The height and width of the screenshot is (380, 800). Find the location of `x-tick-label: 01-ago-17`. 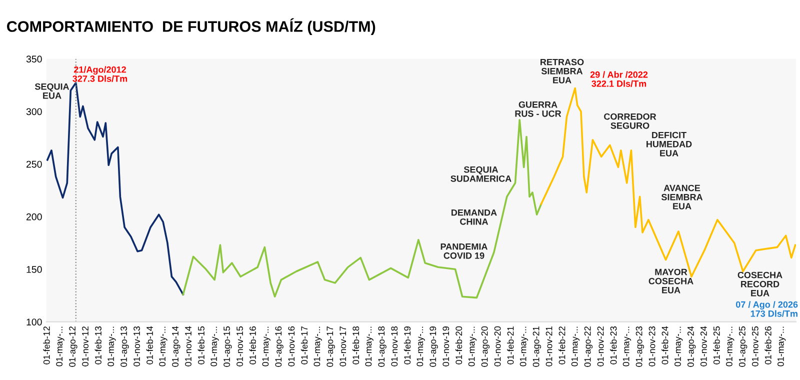

x-tick-label: 01-ago-17 is located at coordinates (330, 346).